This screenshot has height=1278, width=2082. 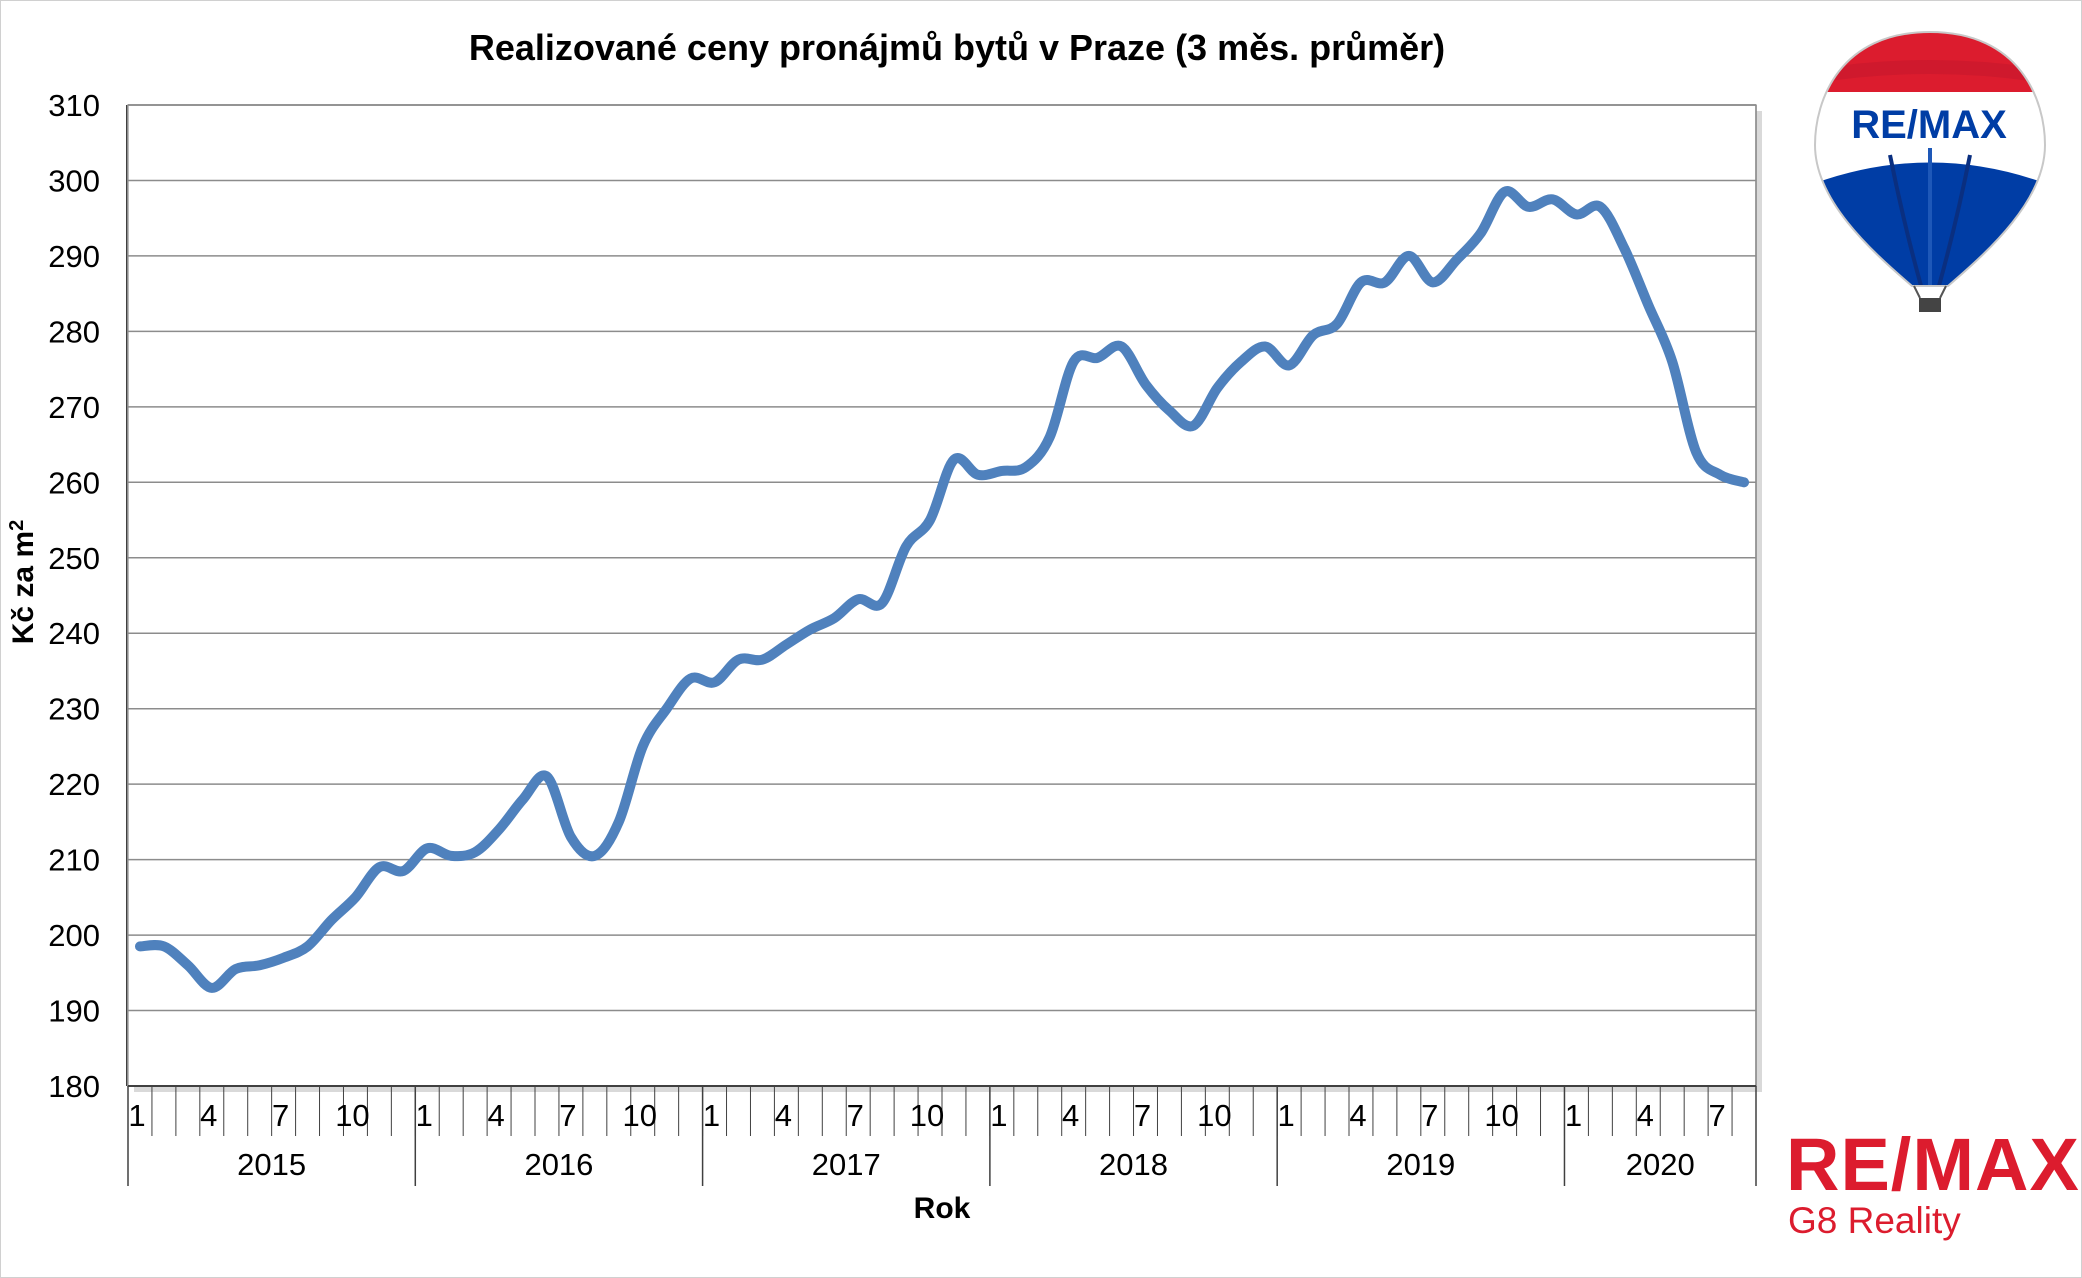 What do you see at coordinates (846, 1164) in the screenshot?
I see `year-label: 2017` at bounding box center [846, 1164].